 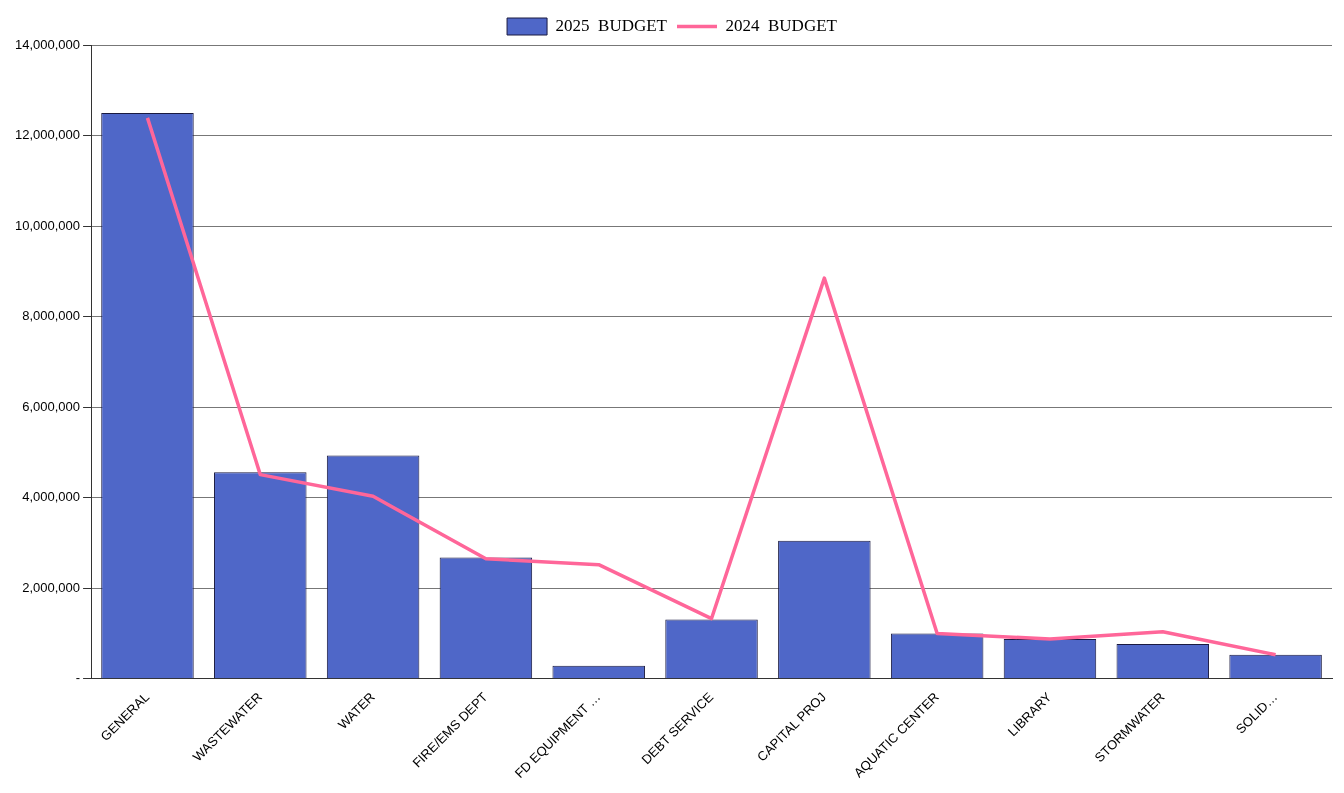 I want to click on y-tick-label: 10,000,000, so click(x=47, y=225).